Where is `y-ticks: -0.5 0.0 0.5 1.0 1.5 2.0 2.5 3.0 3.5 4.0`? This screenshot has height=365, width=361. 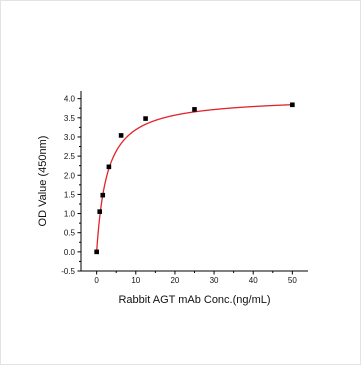 y-ticks: -0.5 0.0 0.5 1.0 1.5 2.0 2.5 3.0 3.5 4.0 is located at coordinates (71, 185).